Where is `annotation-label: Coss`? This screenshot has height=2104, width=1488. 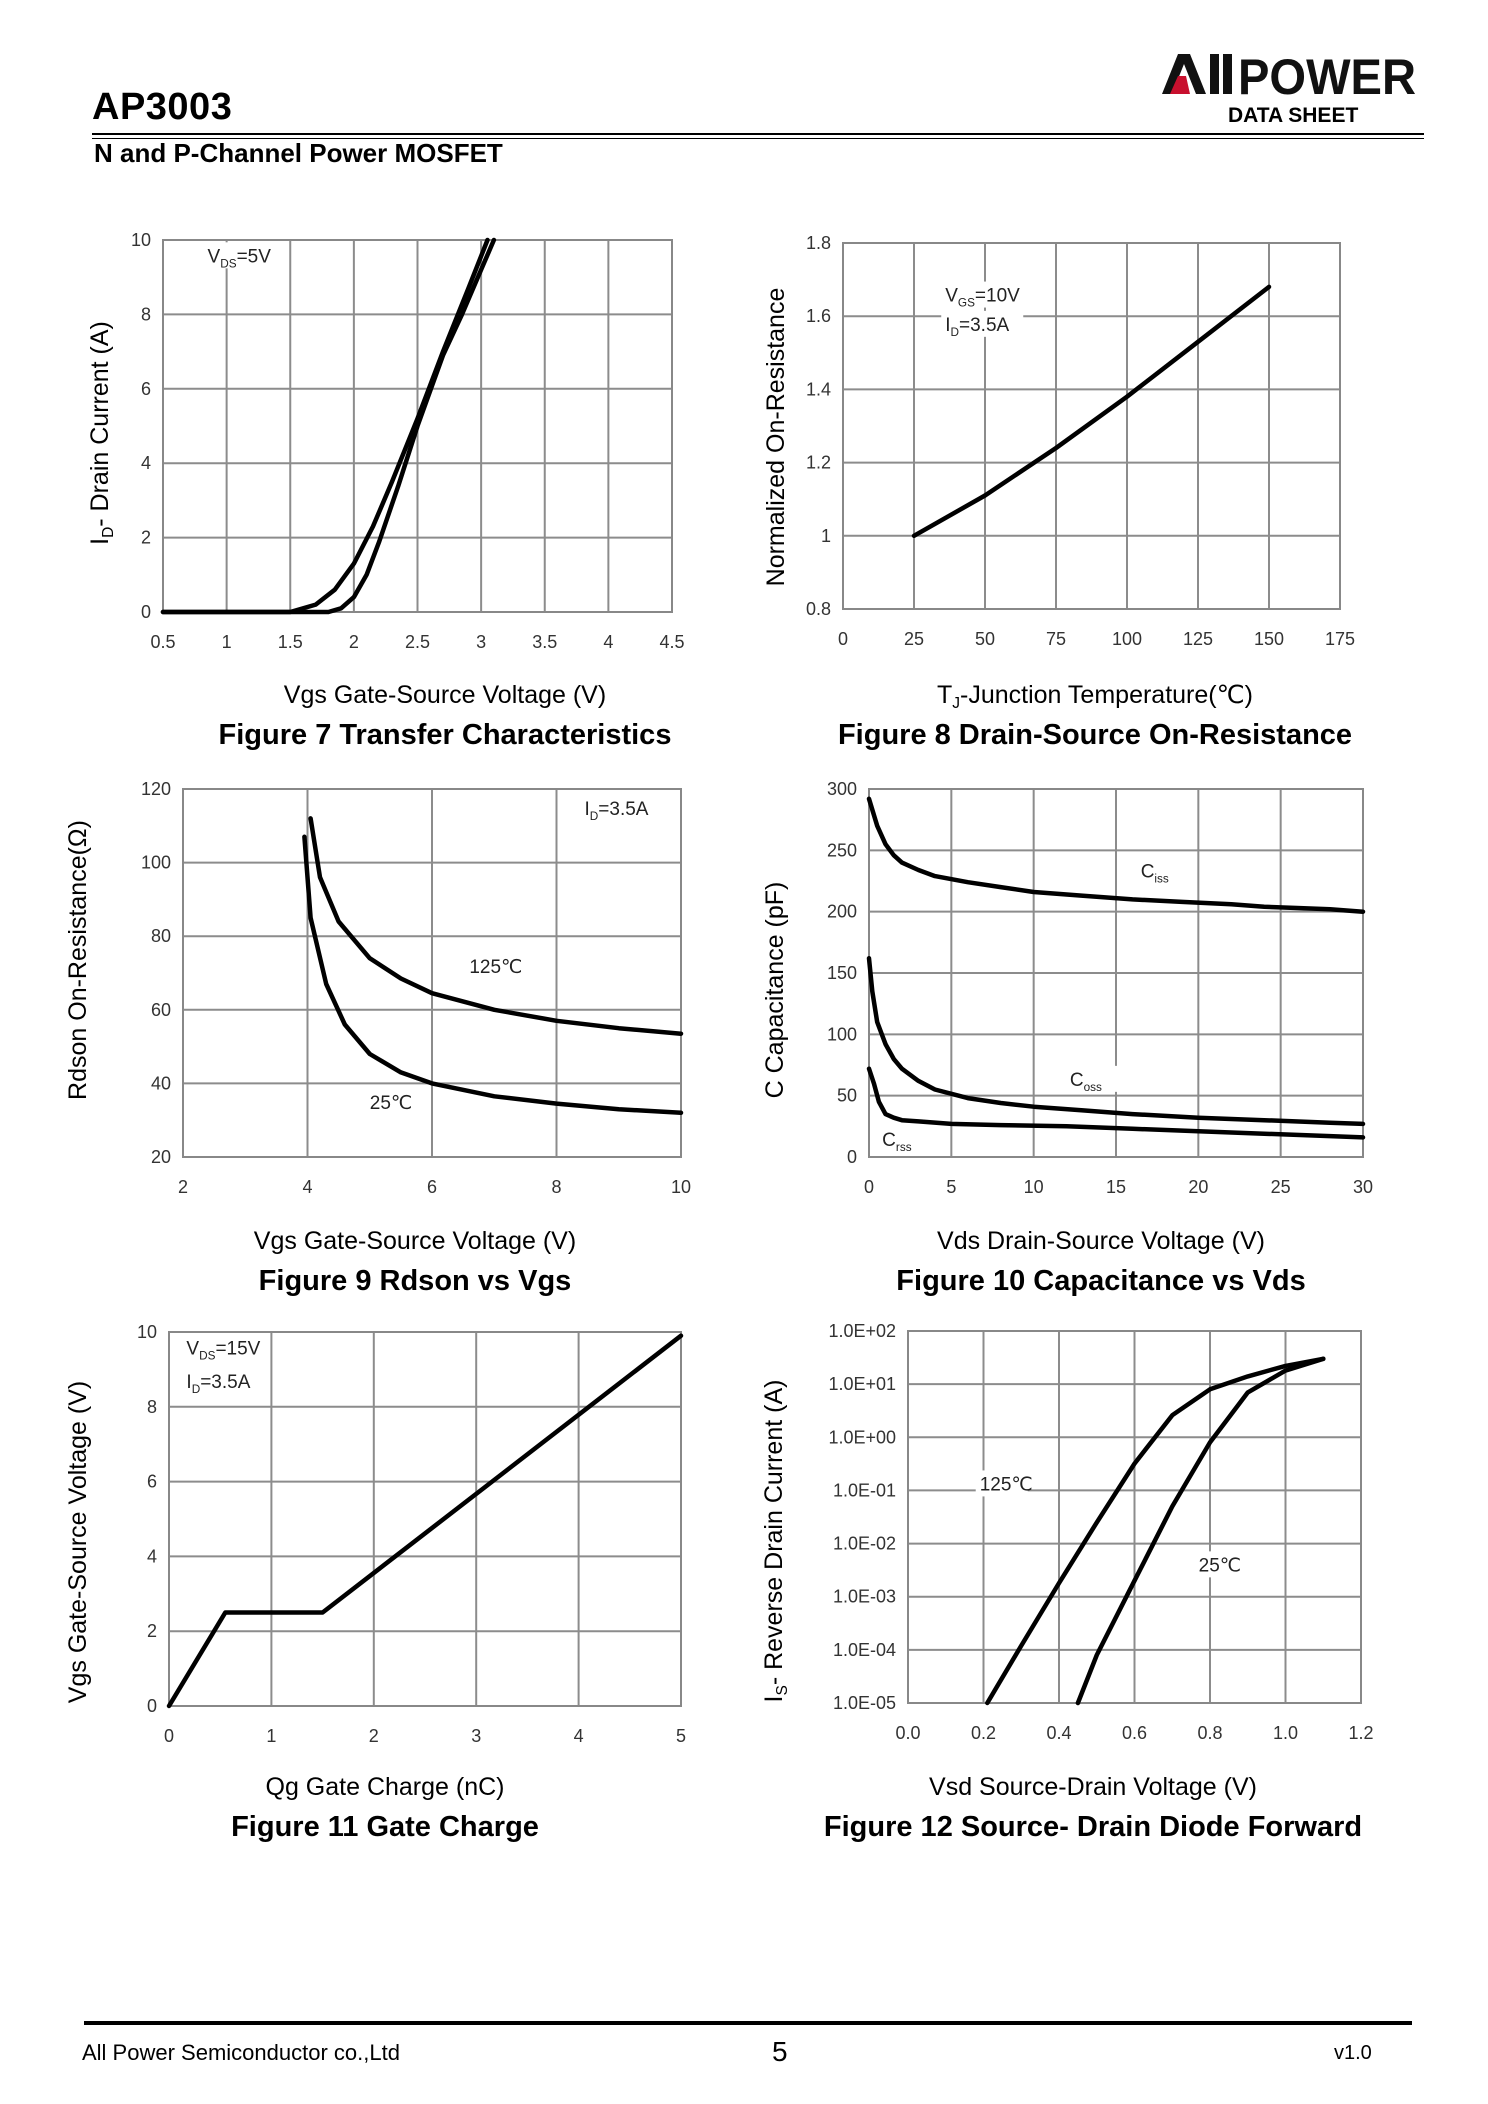 annotation-label: Coss is located at coordinates (1086, 1082).